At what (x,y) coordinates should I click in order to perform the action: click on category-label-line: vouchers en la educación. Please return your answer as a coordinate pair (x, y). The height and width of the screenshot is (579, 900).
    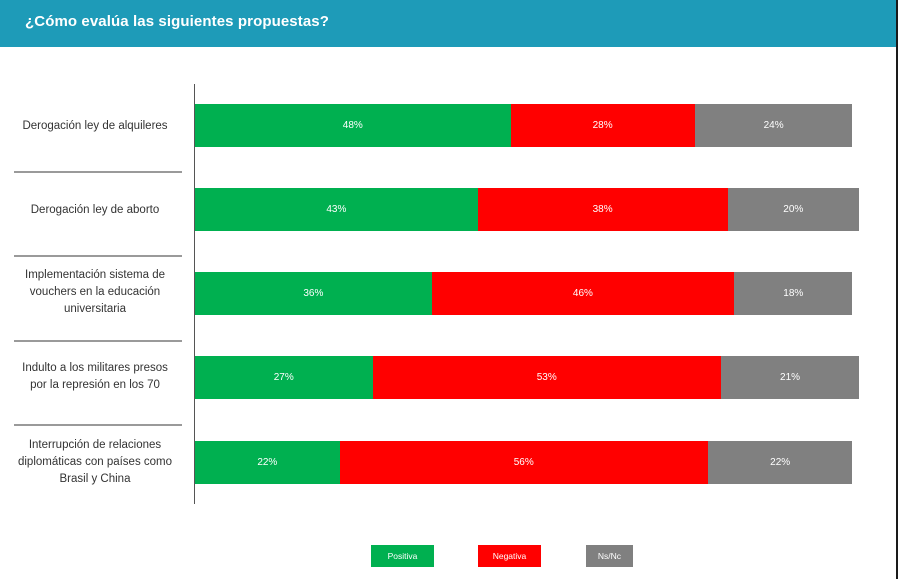
    Looking at the image, I should click on (95, 291).